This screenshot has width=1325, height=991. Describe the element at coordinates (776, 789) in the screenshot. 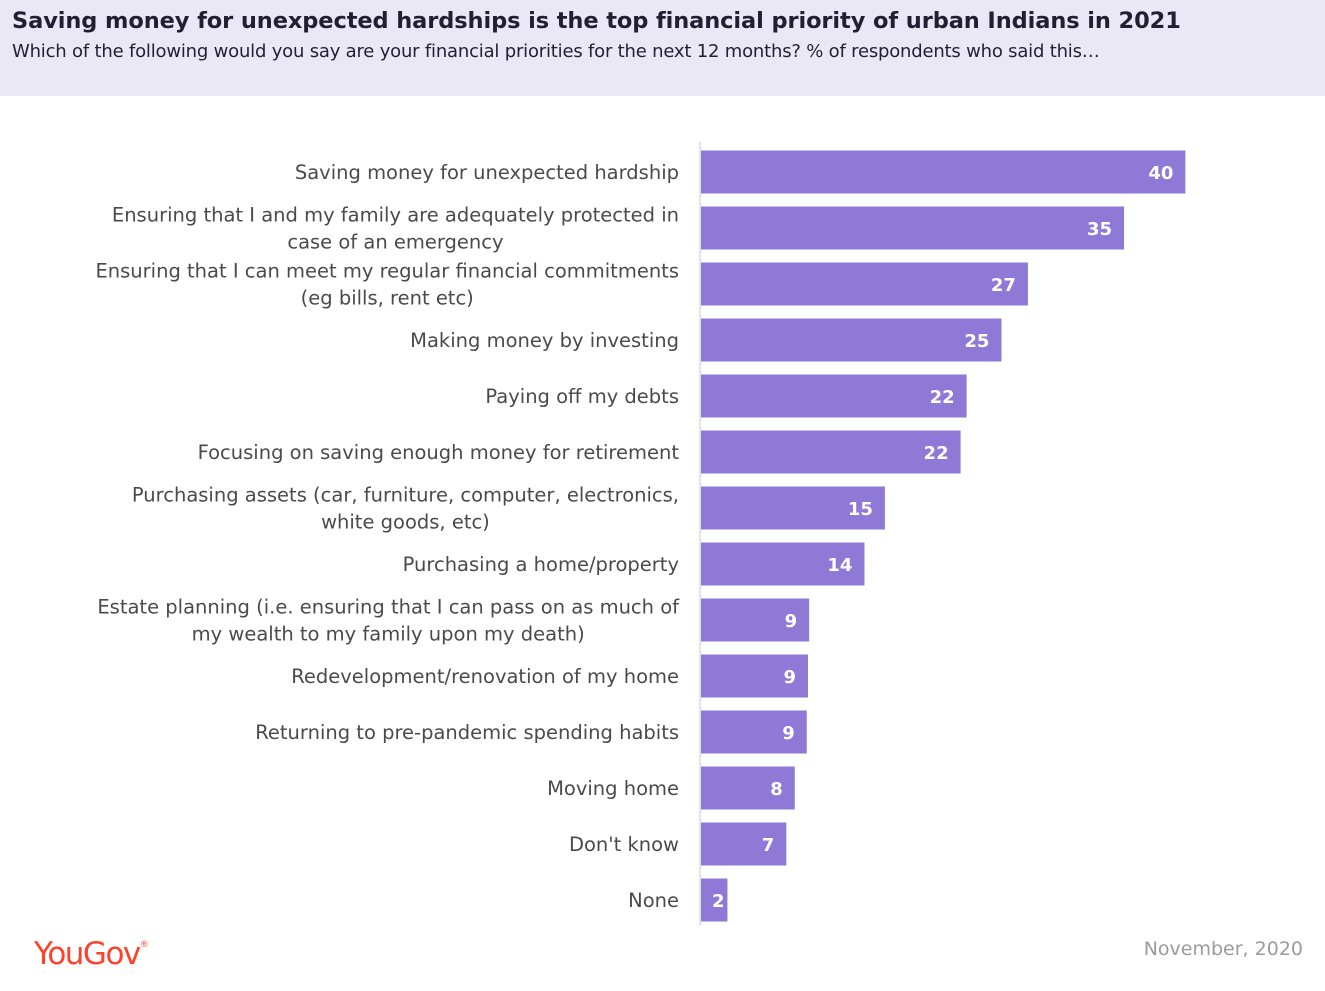

I see `value-label-11: 8` at that location.